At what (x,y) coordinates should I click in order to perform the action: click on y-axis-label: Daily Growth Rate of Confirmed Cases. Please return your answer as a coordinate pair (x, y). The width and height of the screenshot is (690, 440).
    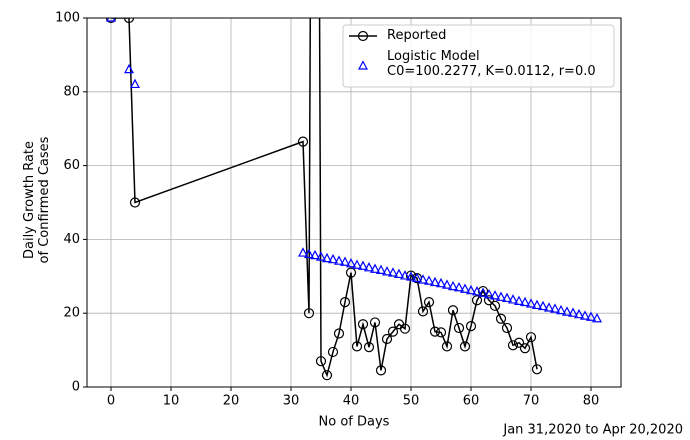
    Looking at the image, I should click on (37, 200).